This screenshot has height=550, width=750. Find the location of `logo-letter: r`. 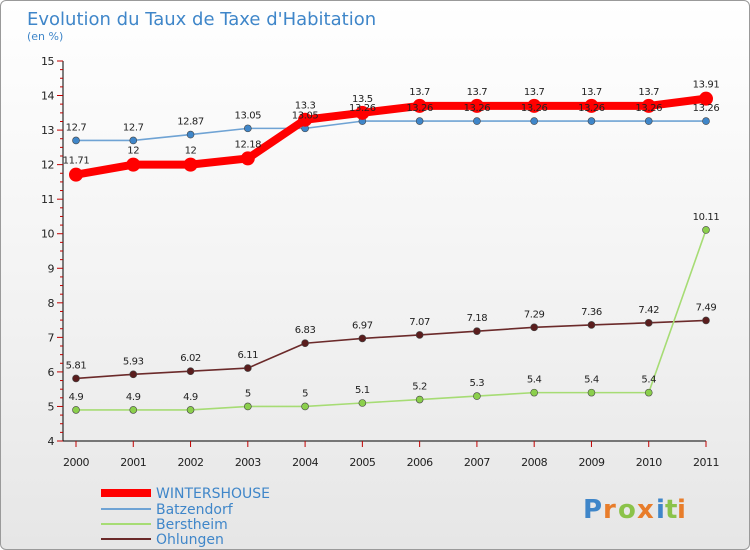

logo-letter: r is located at coordinates (609, 510).